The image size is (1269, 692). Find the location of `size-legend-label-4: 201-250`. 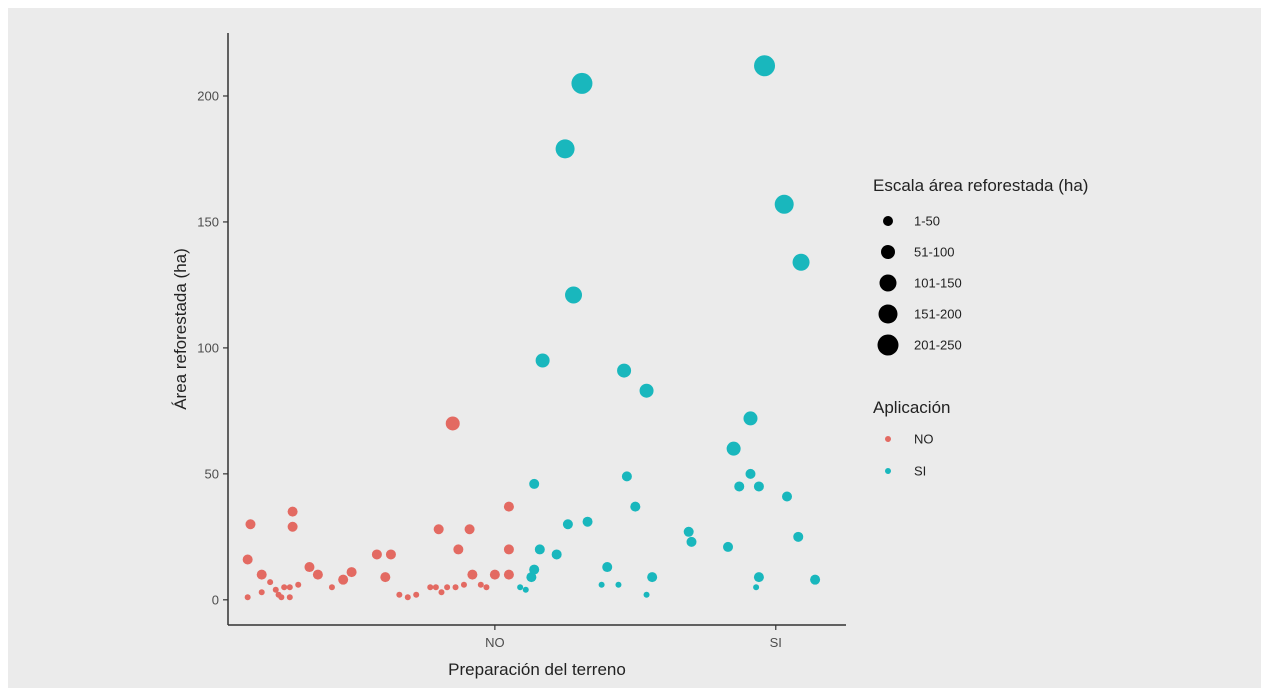

size-legend-label-4: 201-250 is located at coordinates (938, 345).